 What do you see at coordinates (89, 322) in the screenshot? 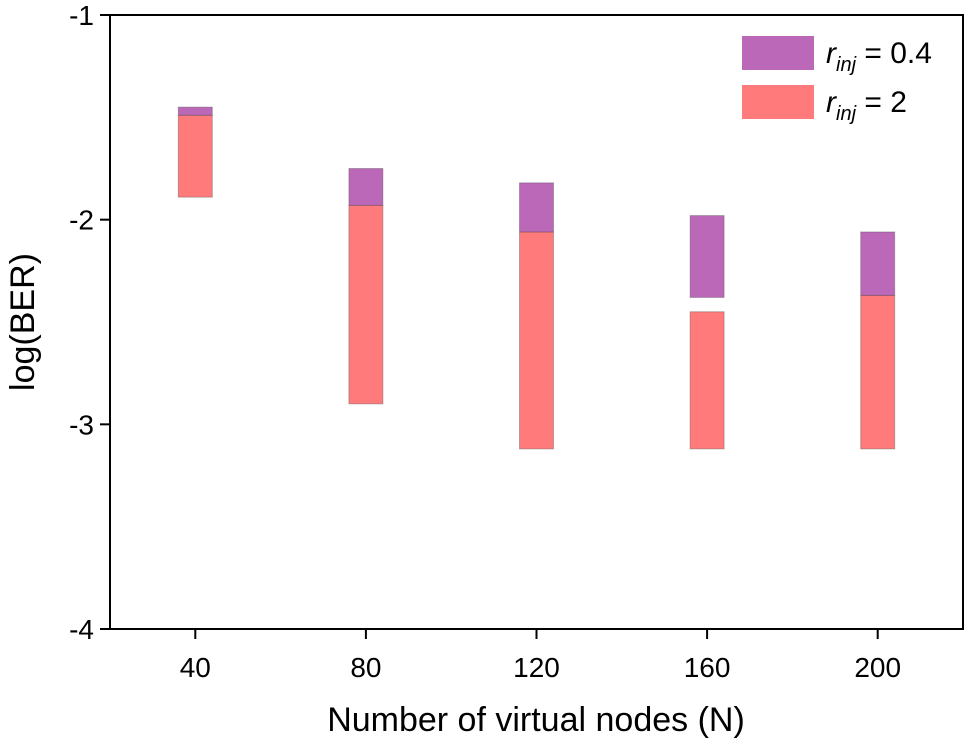
I see `y-axis: -1 -2 -3 -4` at bounding box center [89, 322].